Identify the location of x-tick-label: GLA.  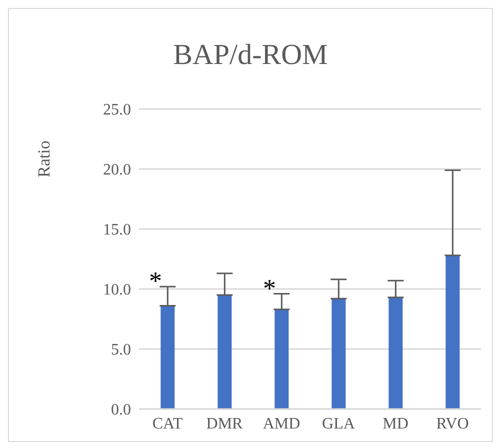
(339, 423).